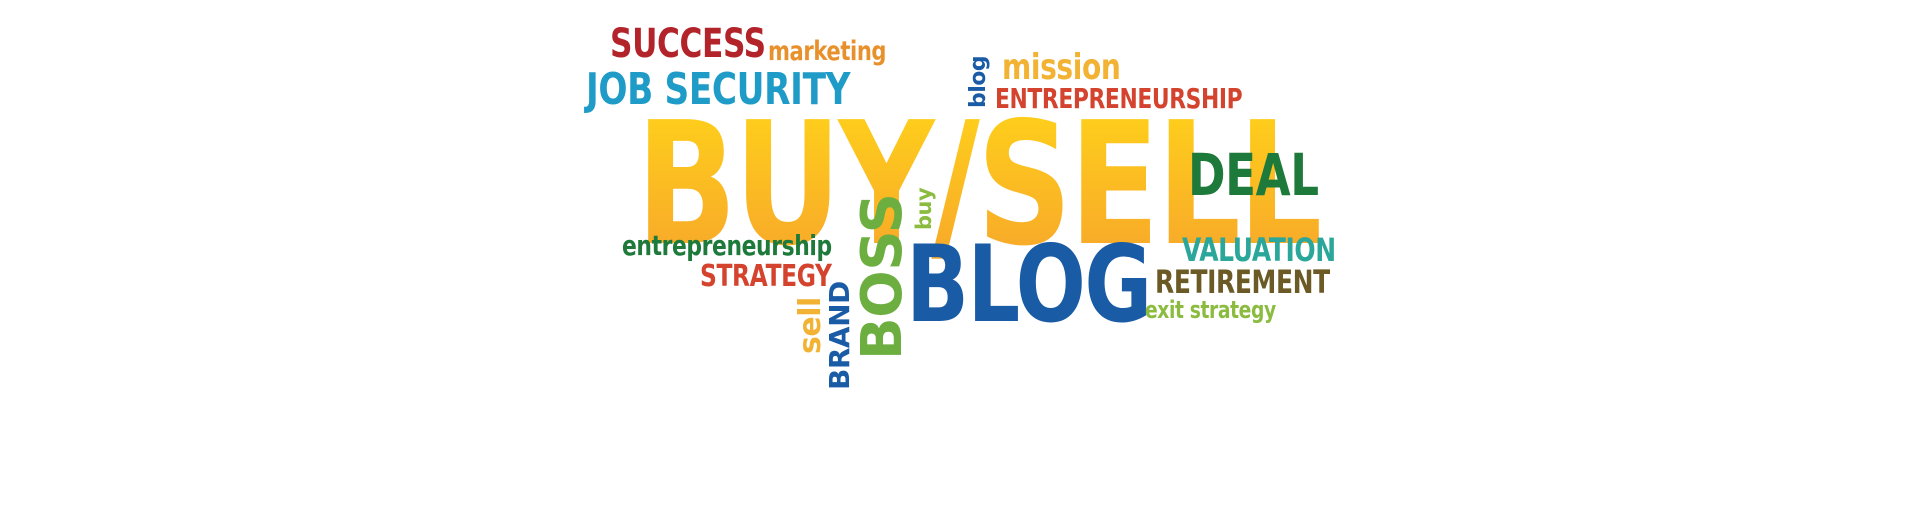  What do you see at coordinates (882, 276) in the screenshot?
I see `word-boss: BOSS` at bounding box center [882, 276].